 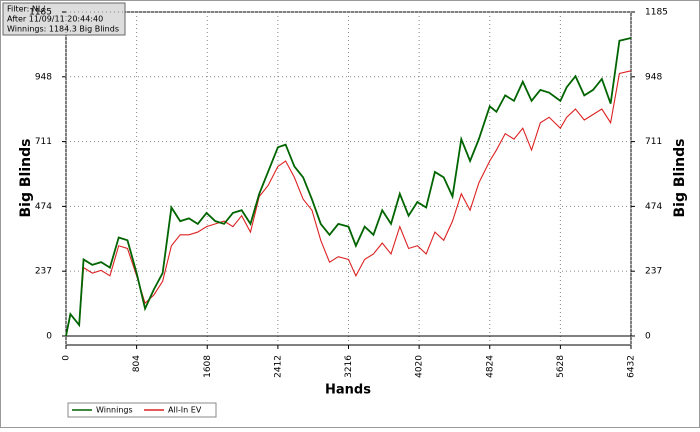 I want to click on x-tick-label: 5628, so click(x=561, y=366).